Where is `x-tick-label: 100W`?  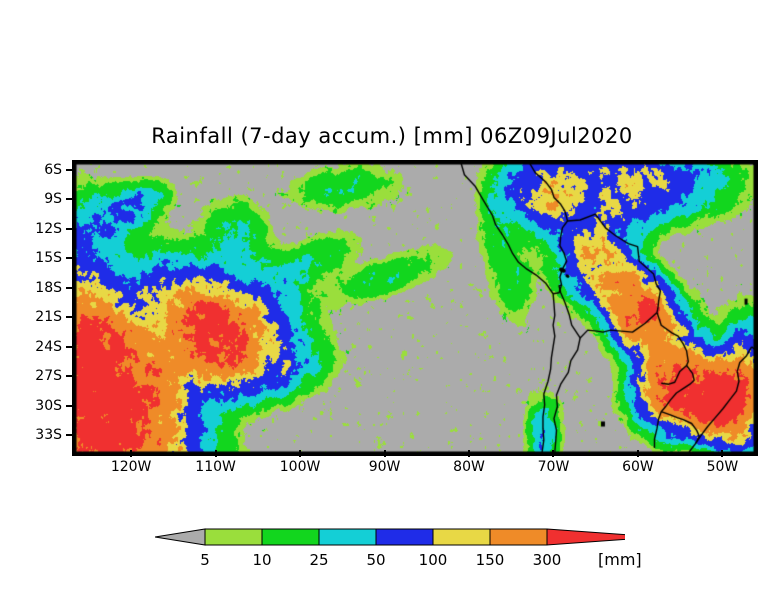
x-tick-label: 100W is located at coordinates (300, 467).